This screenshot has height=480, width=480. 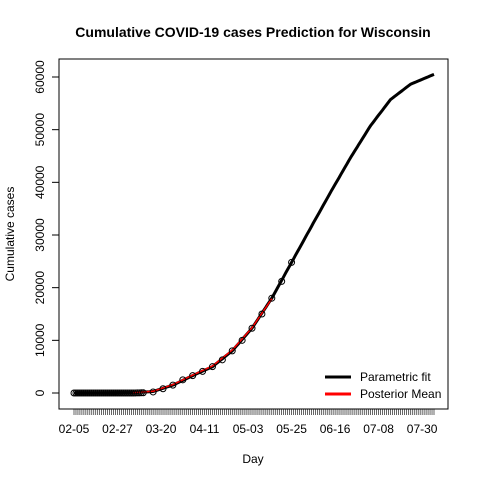 What do you see at coordinates (378, 429) in the screenshot?
I see `x-tick-label: 07-08` at bounding box center [378, 429].